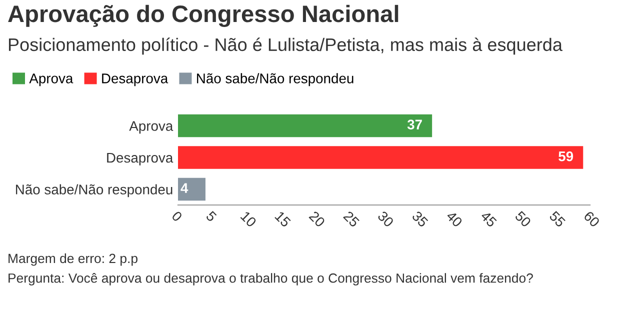 The height and width of the screenshot is (327, 624). What do you see at coordinates (51, 80) in the screenshot?
I see `legend-label: Aprova` at bounding box center [51, 80].